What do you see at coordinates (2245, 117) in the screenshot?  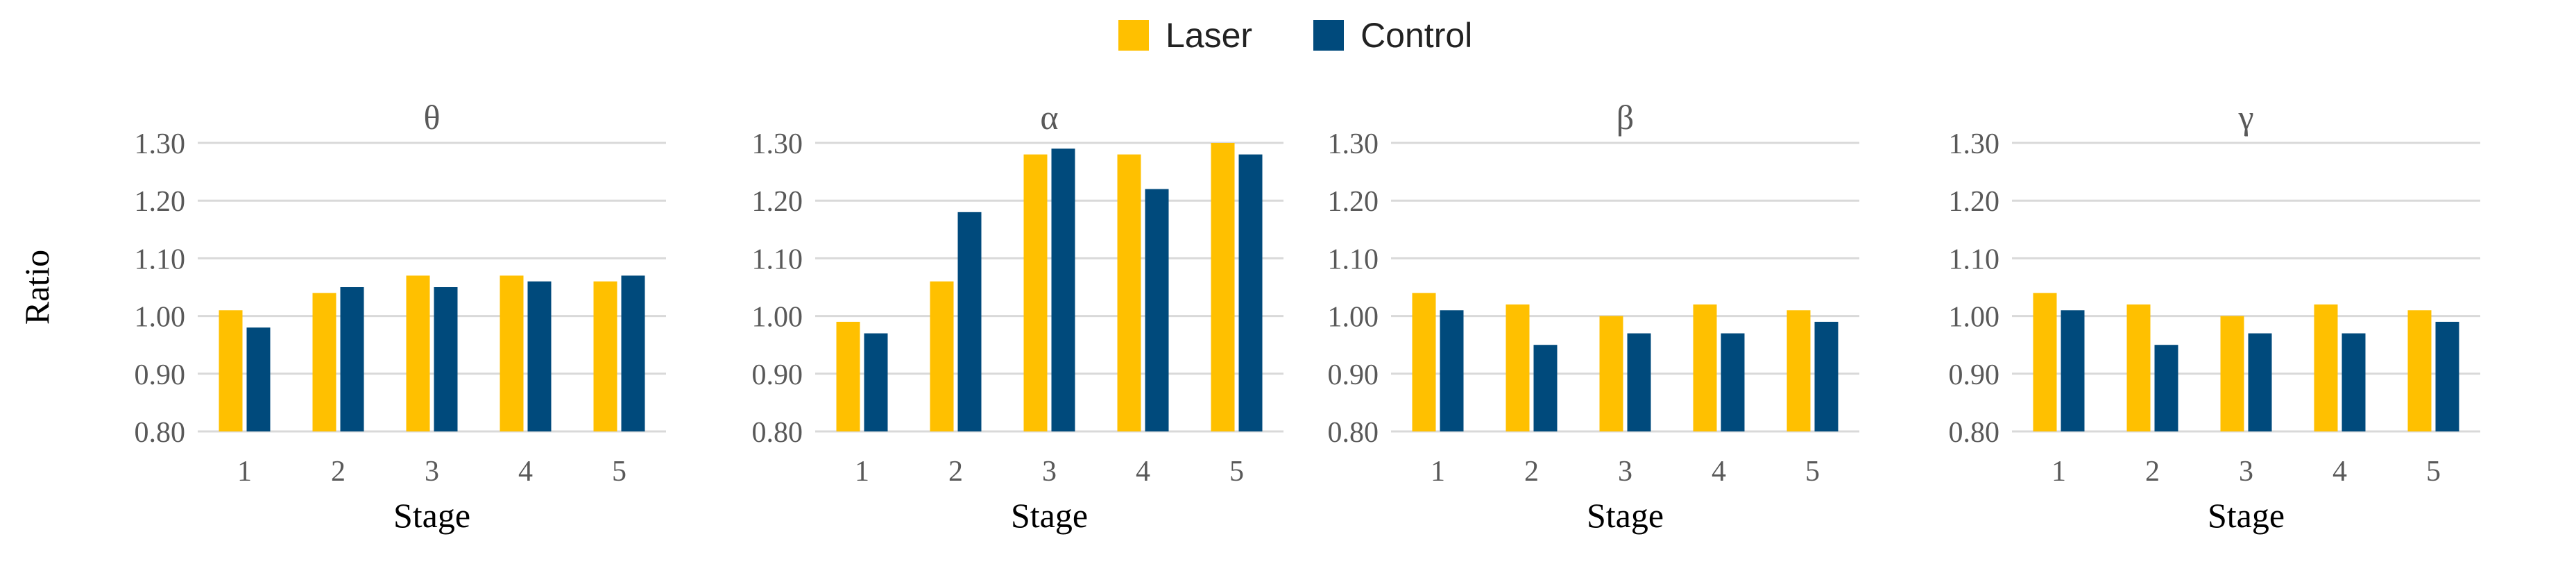 I see `chart-title: γ` at bounding box center [2245, 117].